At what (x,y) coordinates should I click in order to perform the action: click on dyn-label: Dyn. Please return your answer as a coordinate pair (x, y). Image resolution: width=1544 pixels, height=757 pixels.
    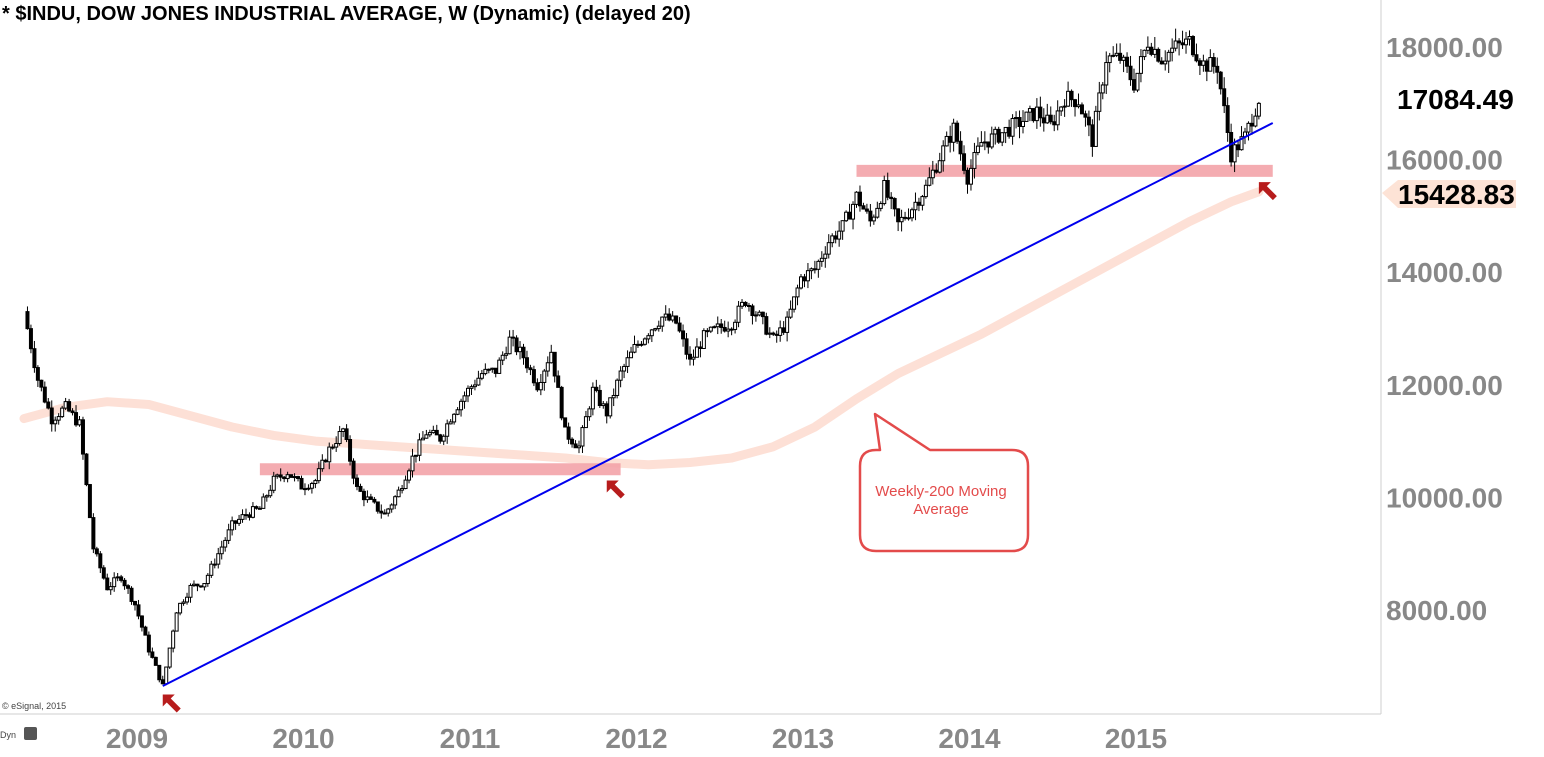
    Looking at the image, I should click on (8, 735).